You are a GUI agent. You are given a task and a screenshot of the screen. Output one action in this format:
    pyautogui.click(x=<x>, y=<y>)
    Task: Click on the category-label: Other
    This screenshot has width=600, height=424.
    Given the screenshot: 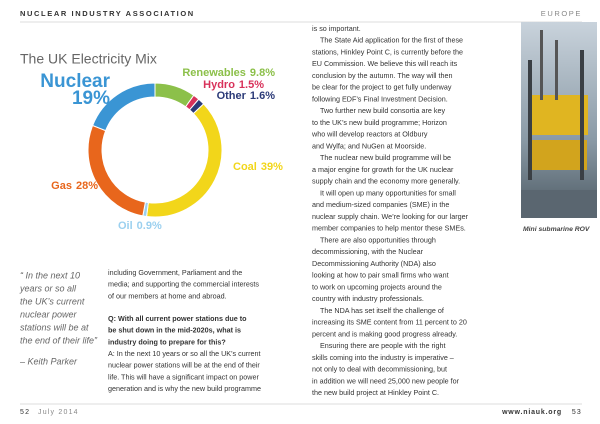 What is the action you would take?
    pyautogui.click(x=232, y=96)
    